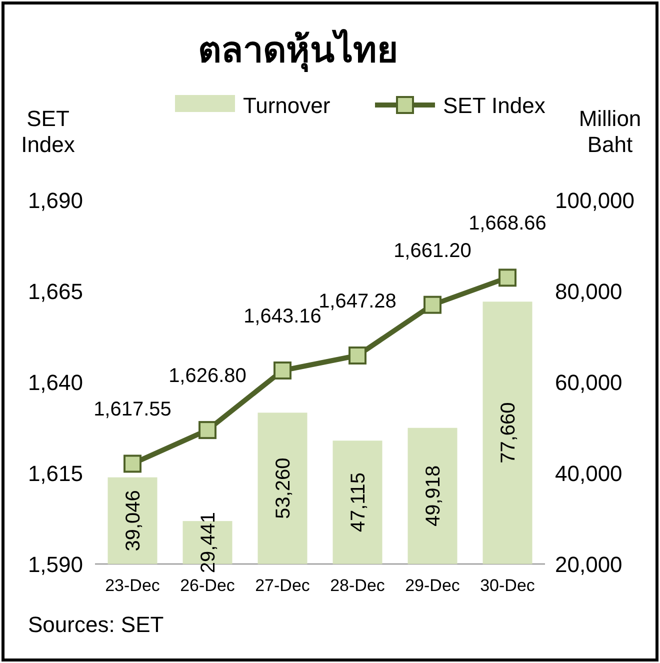 Image resolution: width=660 pixels, height=663 pixels. Describe the element at coordinates (357, 301) in the screenshot. I see `data-label: 1,647.28` at that location.